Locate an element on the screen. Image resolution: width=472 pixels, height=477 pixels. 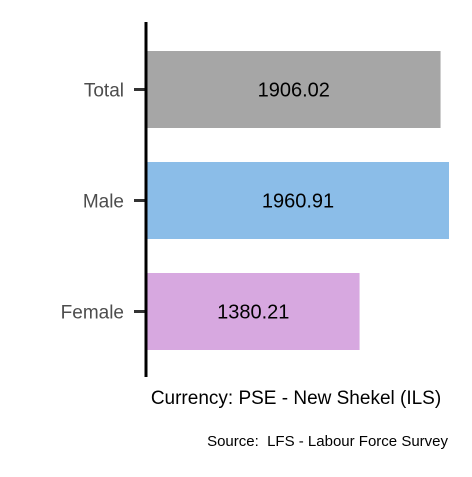
value-labels-layer: 1906.02 1960.91 1380.21 is located at coordinates (275, 202).